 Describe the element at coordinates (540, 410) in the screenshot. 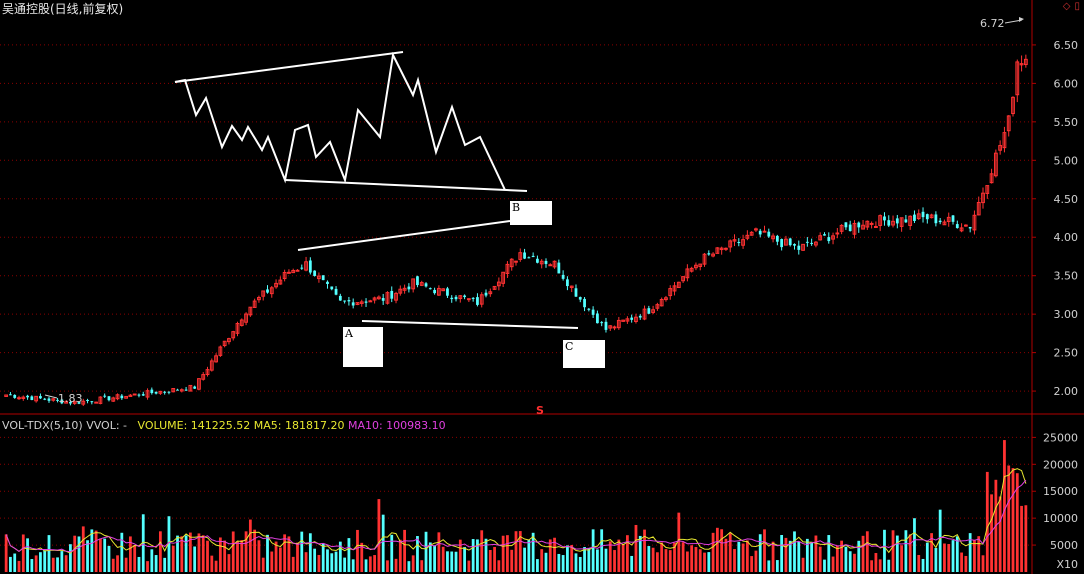

I see `signal-marker-s: S` at that location.